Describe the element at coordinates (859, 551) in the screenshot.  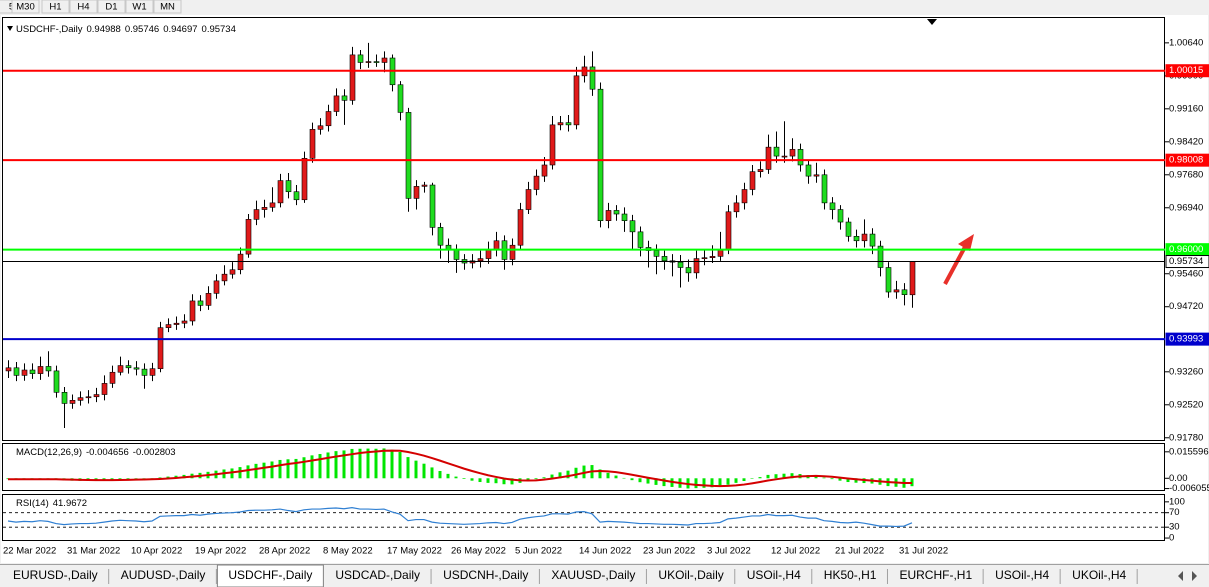
I see `x-tick-label: 21 Jul 2022` at that location.